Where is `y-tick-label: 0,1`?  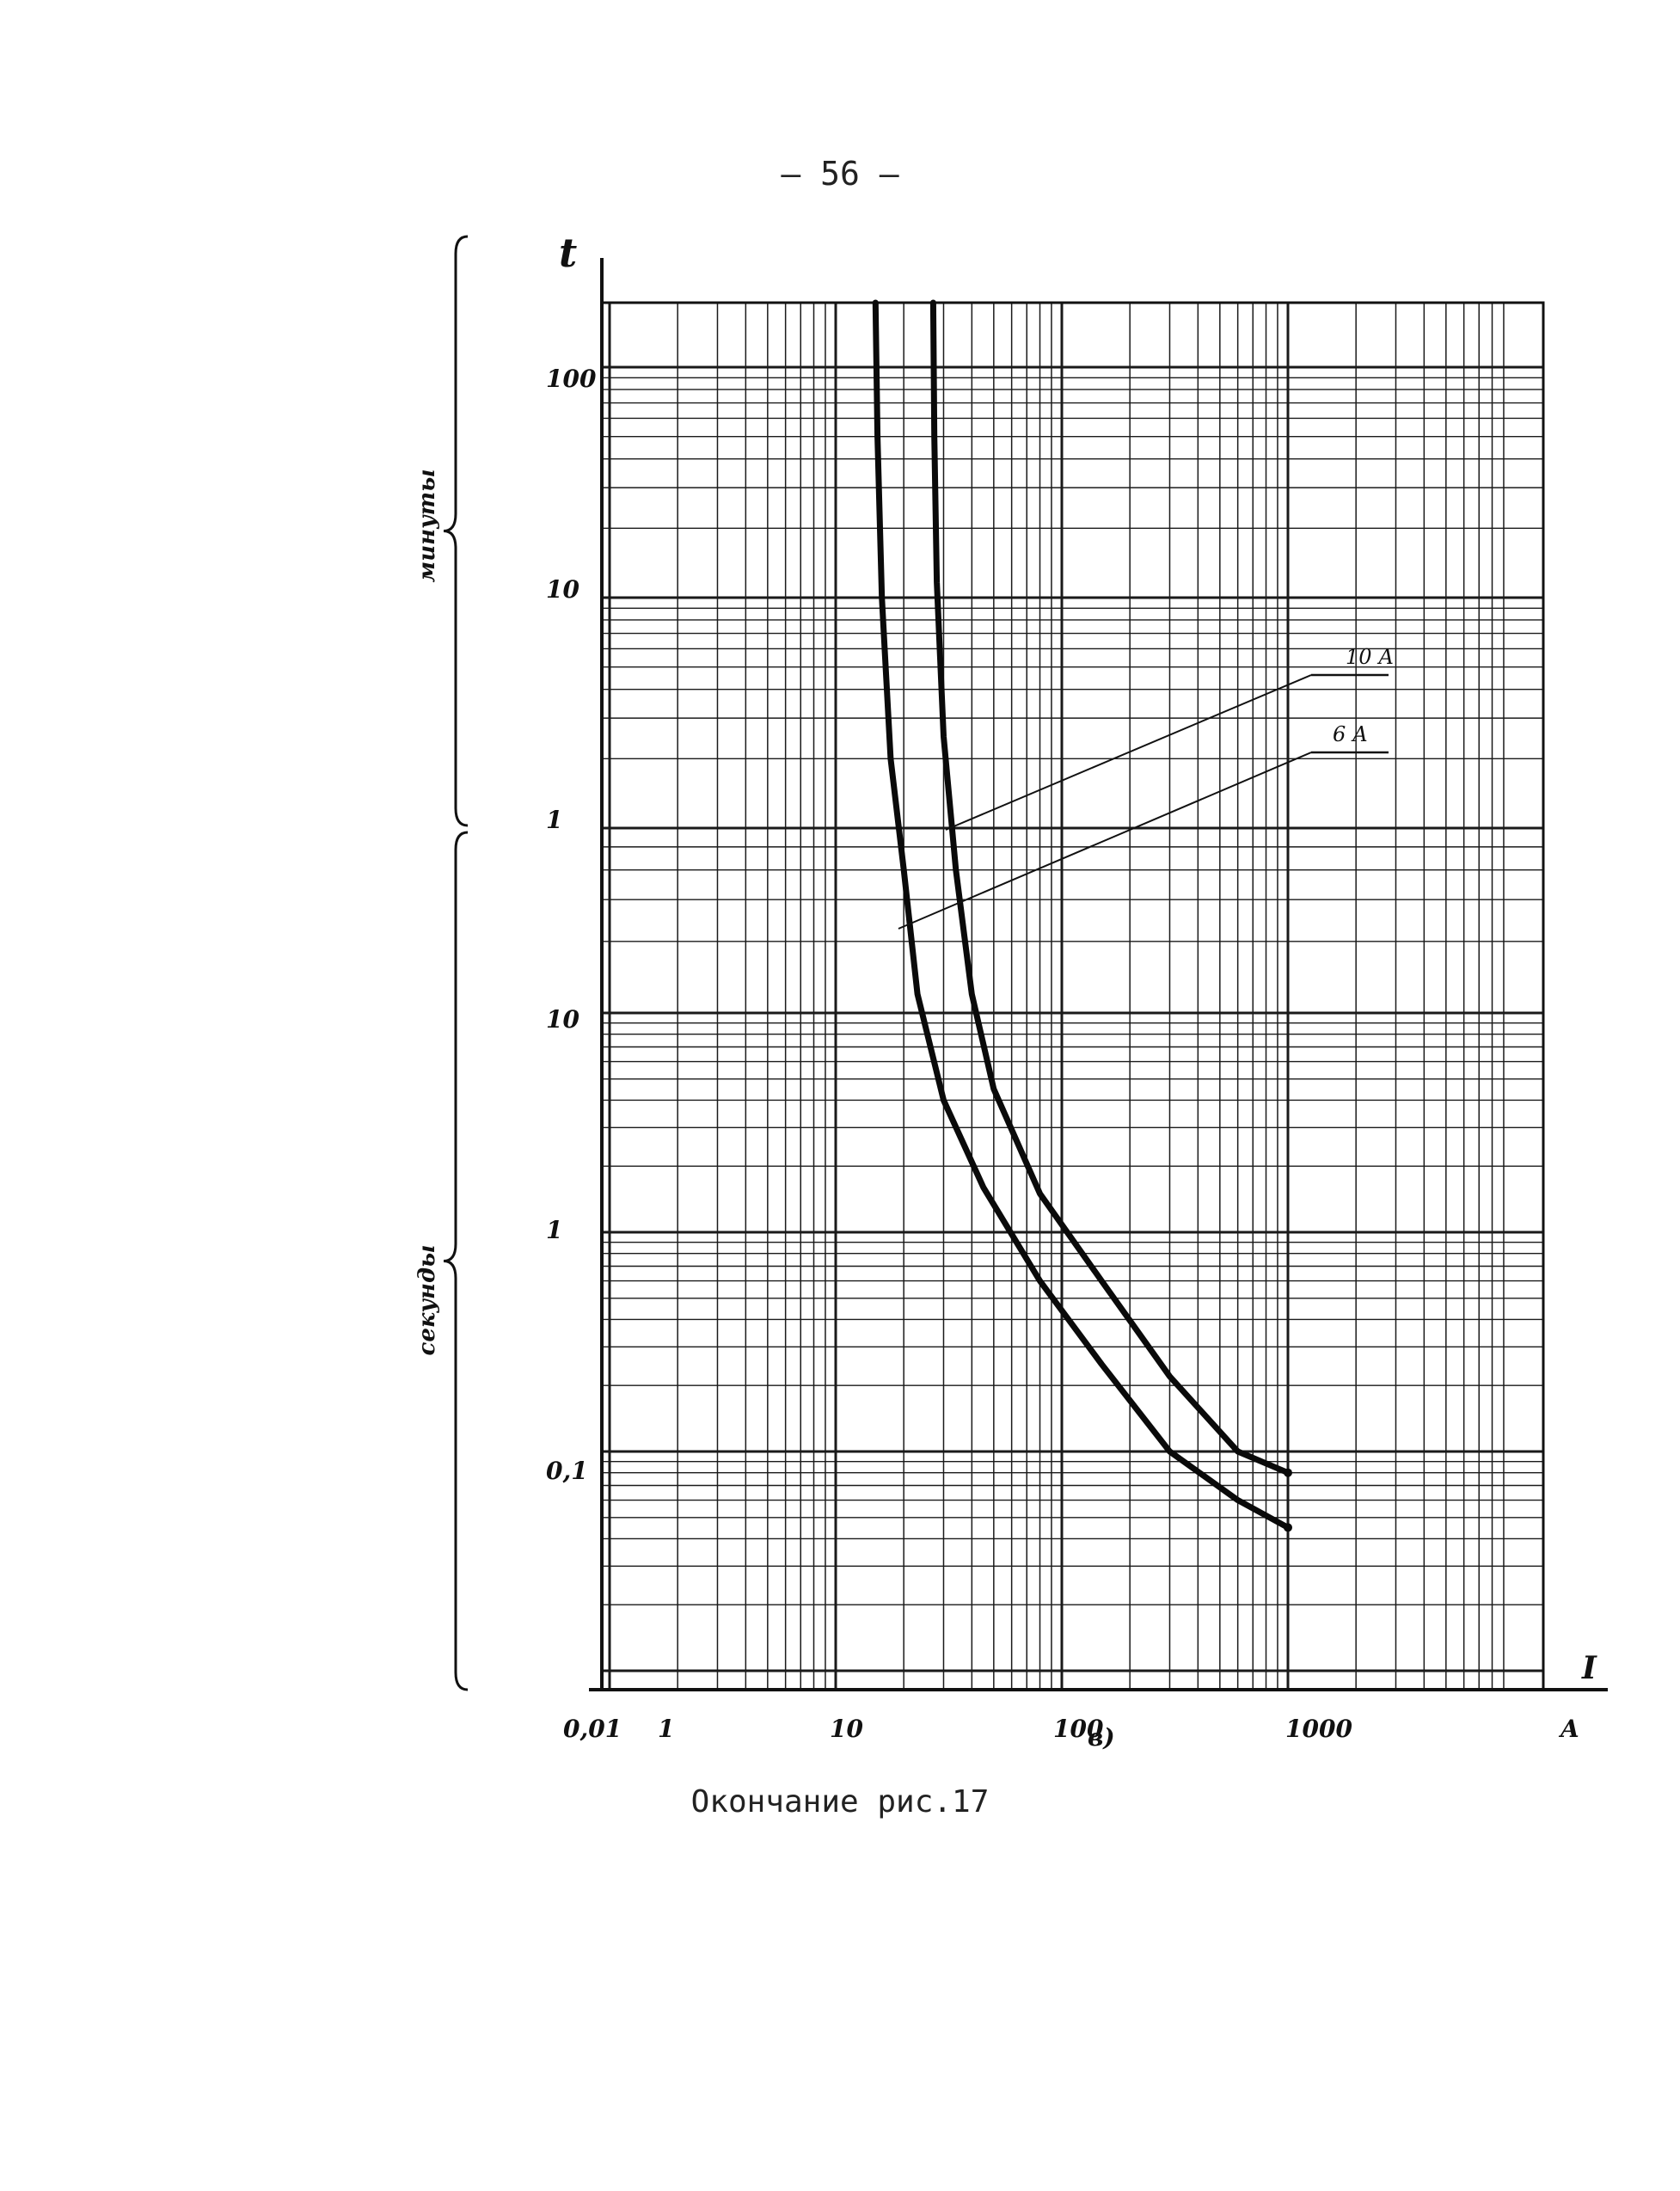
y-tick-label: 0,1 is located at coordinates (567, 1471).